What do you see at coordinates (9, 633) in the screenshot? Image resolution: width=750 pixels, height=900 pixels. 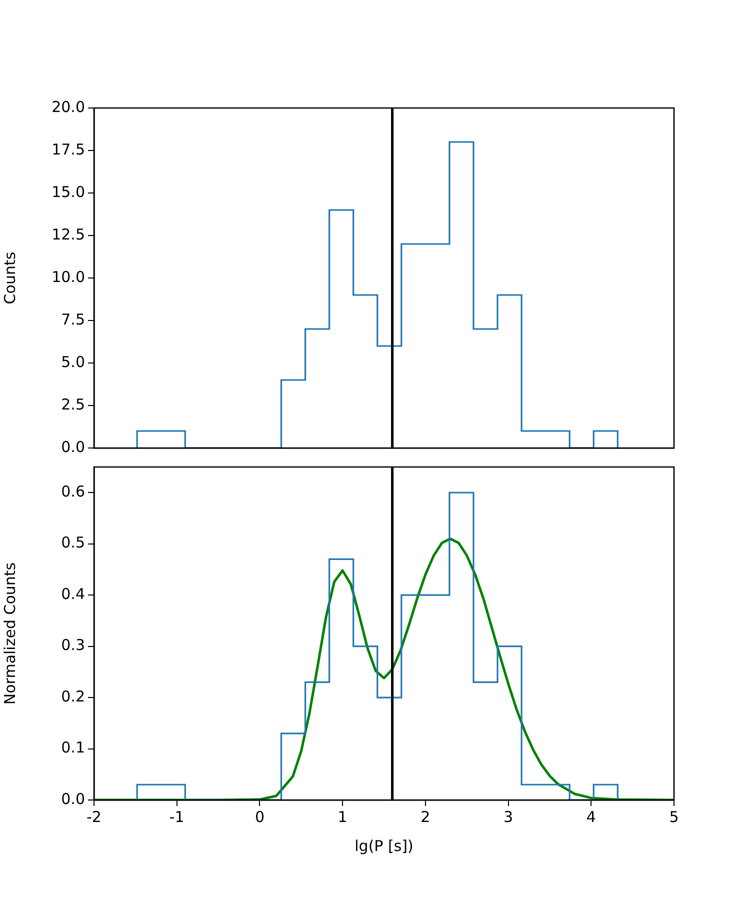 I see `y-axis-title: Normalized Counts` at bounding box center [9, 633].